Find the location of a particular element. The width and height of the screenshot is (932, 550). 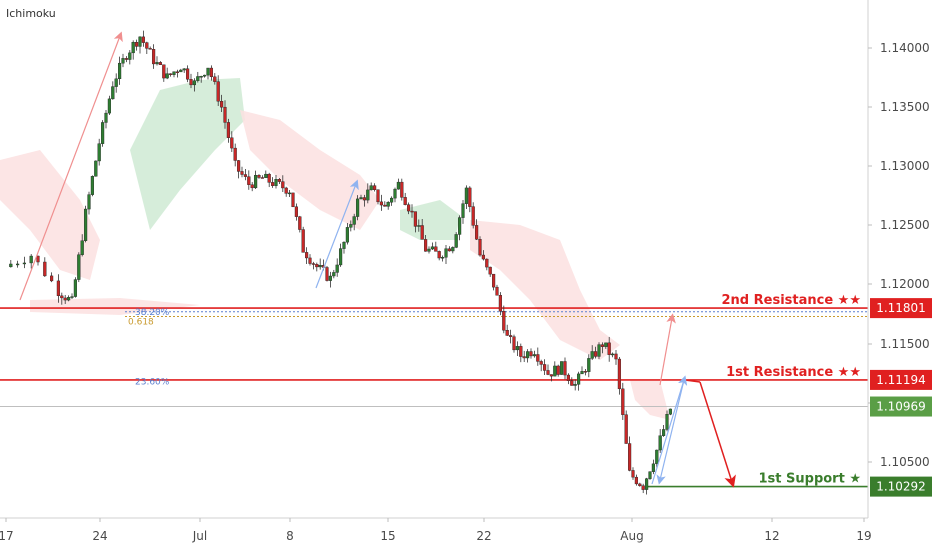

cloud-region is located at coordinates (310, 170).